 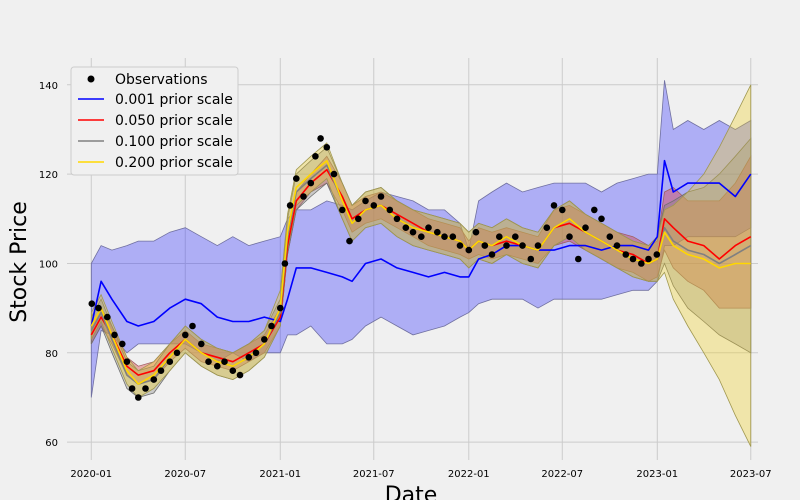 What do you see at coordinates (411, 491) in the screenshot?
I see `x-axis-title: Date` at bounding box center [411, 491].